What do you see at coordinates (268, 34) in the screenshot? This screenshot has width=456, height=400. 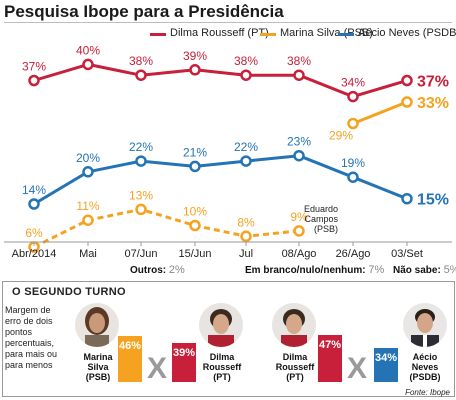 I see `legend-swatch-marina` at bounding box center [268, 34].